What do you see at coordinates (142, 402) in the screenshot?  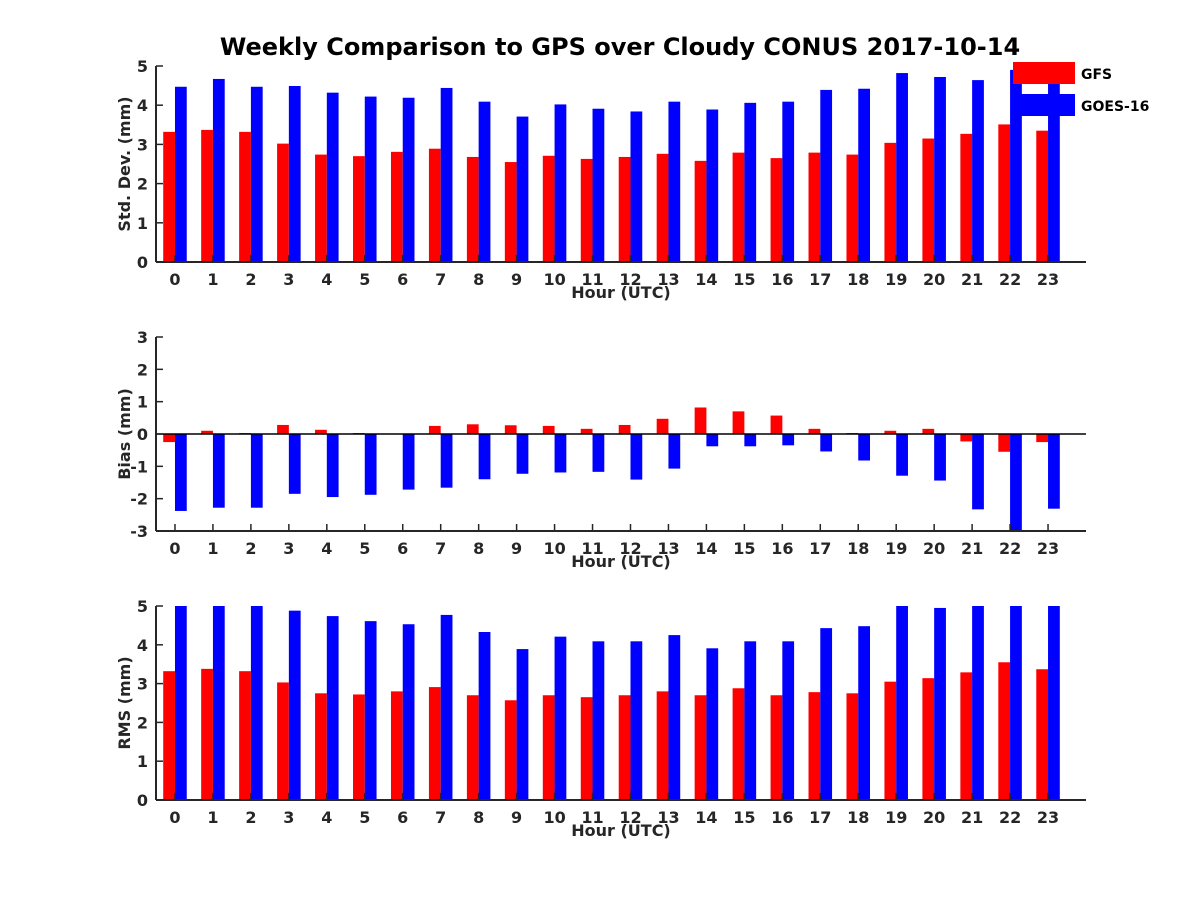 I see `y-tick-label-bias: 1` at bounding box center [142, 402].